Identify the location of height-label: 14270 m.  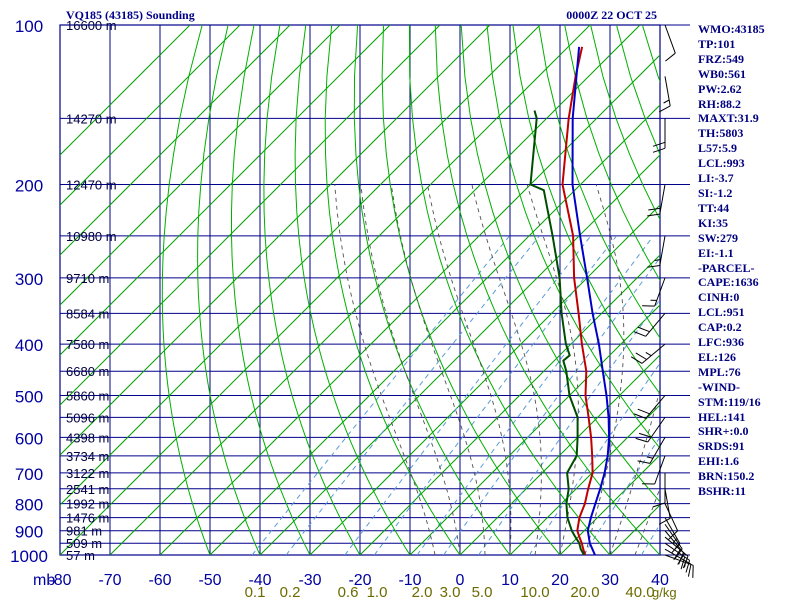
(91, 118).